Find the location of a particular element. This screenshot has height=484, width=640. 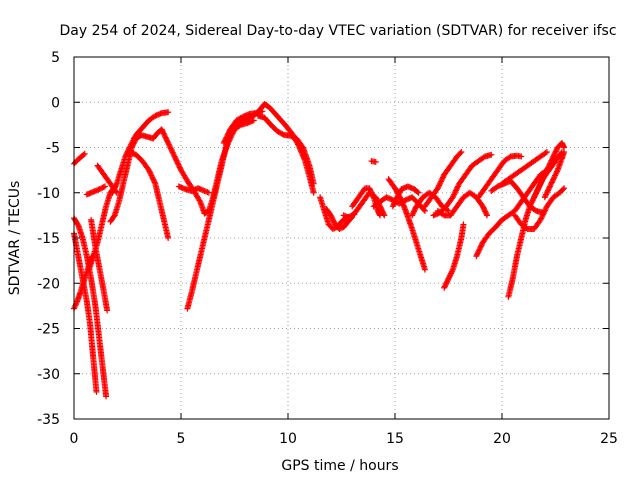

y-tick-label: -15 is located at coordinates (48, 239).